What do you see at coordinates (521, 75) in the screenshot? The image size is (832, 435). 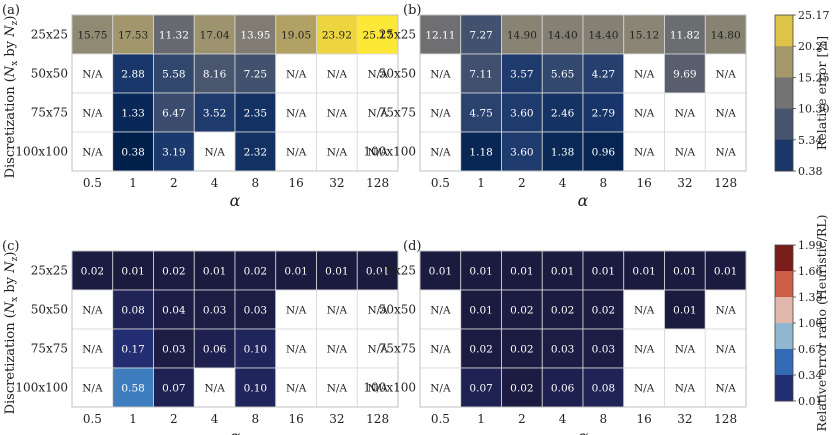 I see `cell-value-label: 3.57` at bounding box center [521, 75].